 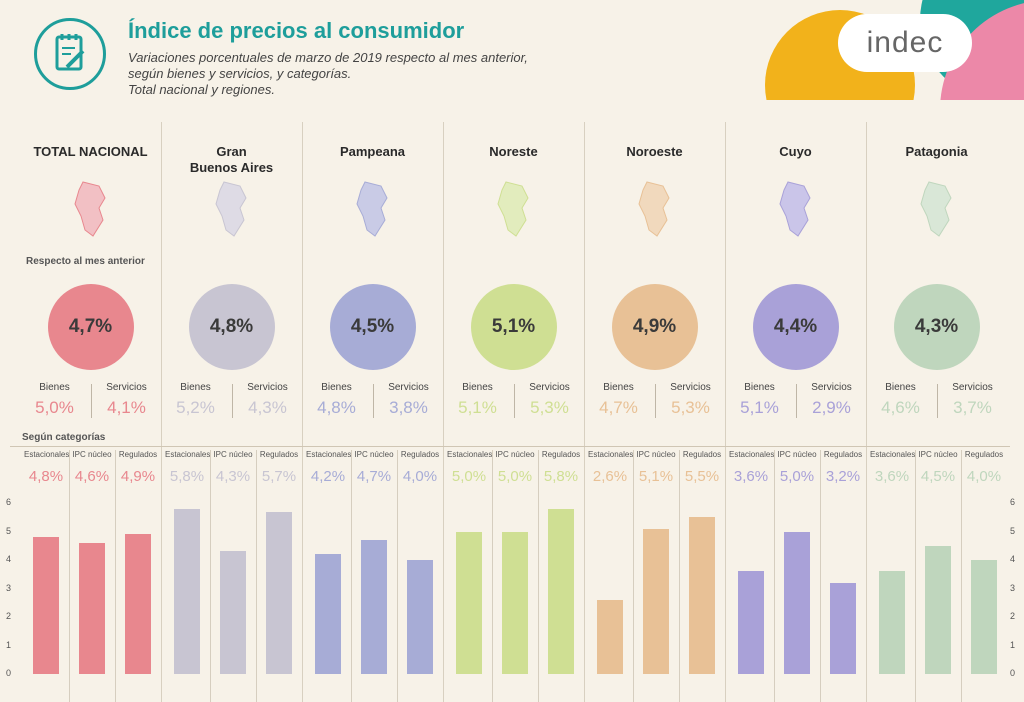 What do you see at coordinates (328, 476) in the screenshot?
I see `category-value: 4,2%` at bounding box center [328, 476].